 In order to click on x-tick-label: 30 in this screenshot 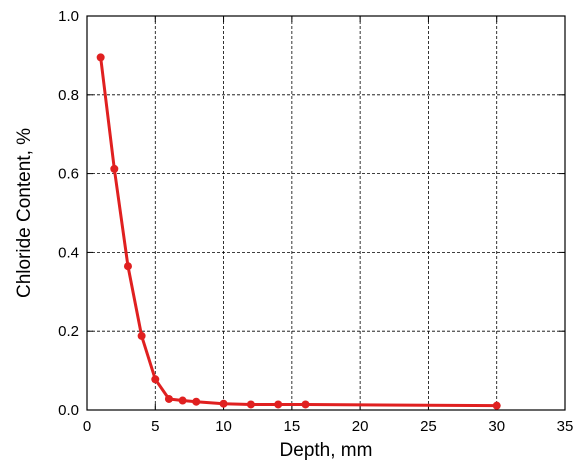, I will do `click(496, 426)`.